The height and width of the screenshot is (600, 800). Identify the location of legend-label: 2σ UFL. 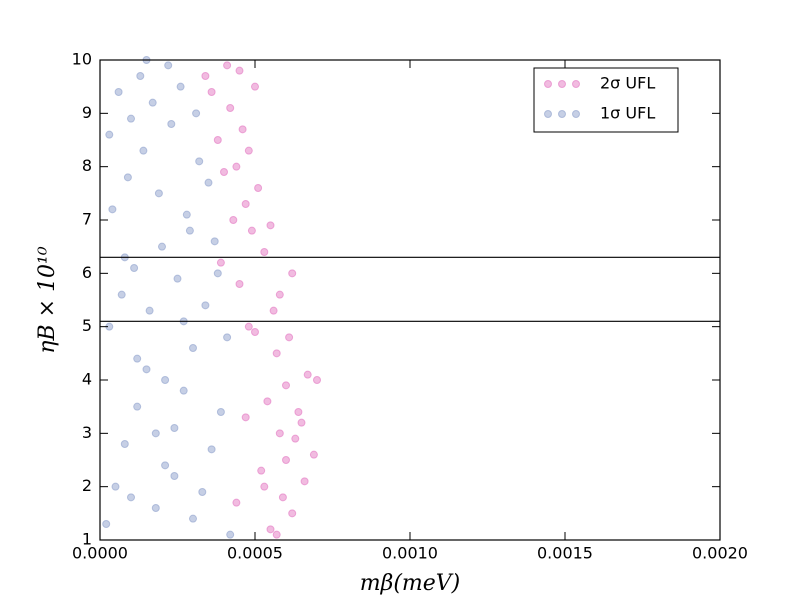
(627, 83).